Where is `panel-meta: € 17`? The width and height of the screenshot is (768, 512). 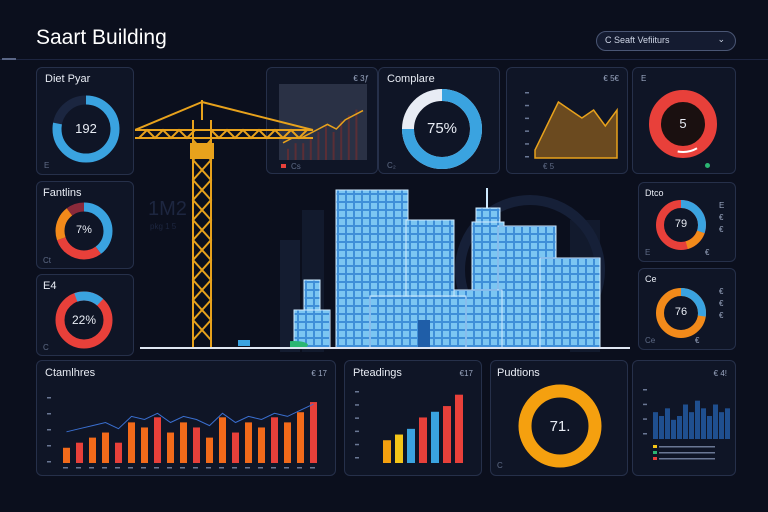 panel-meta: € 17 is located at coordinates (319, 373).